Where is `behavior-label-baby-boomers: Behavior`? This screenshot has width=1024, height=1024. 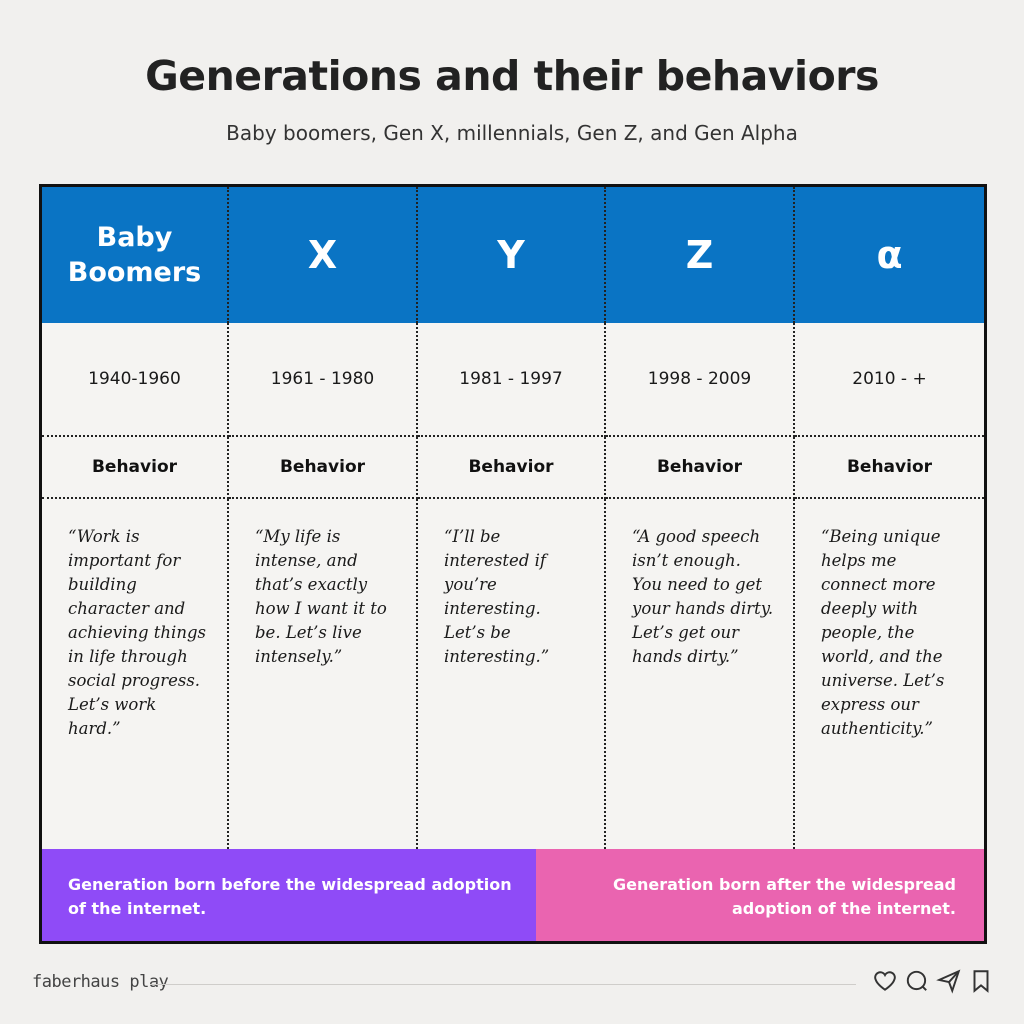
behavior-label-baby-boomers: Behavior is located at coordinates (135, 468).